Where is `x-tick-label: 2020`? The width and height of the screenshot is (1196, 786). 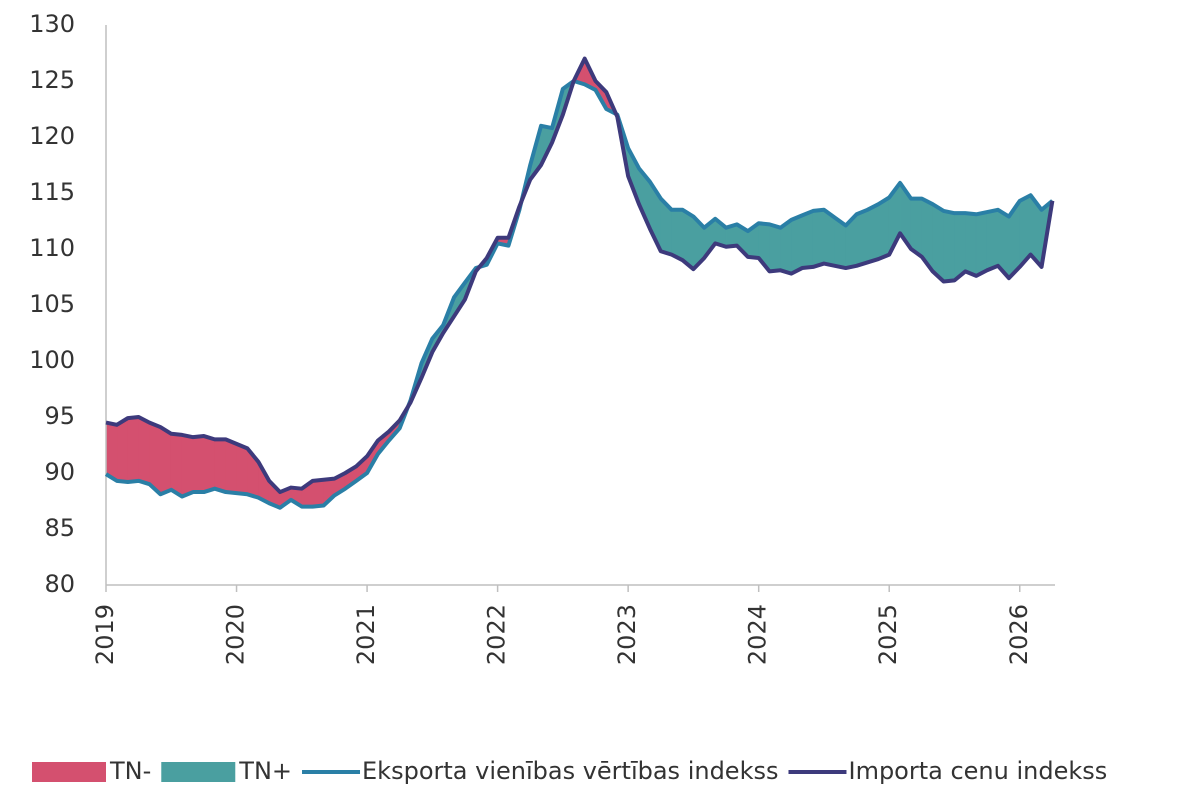 x-tick-label: 2020 is located at coordinates (236, 634).